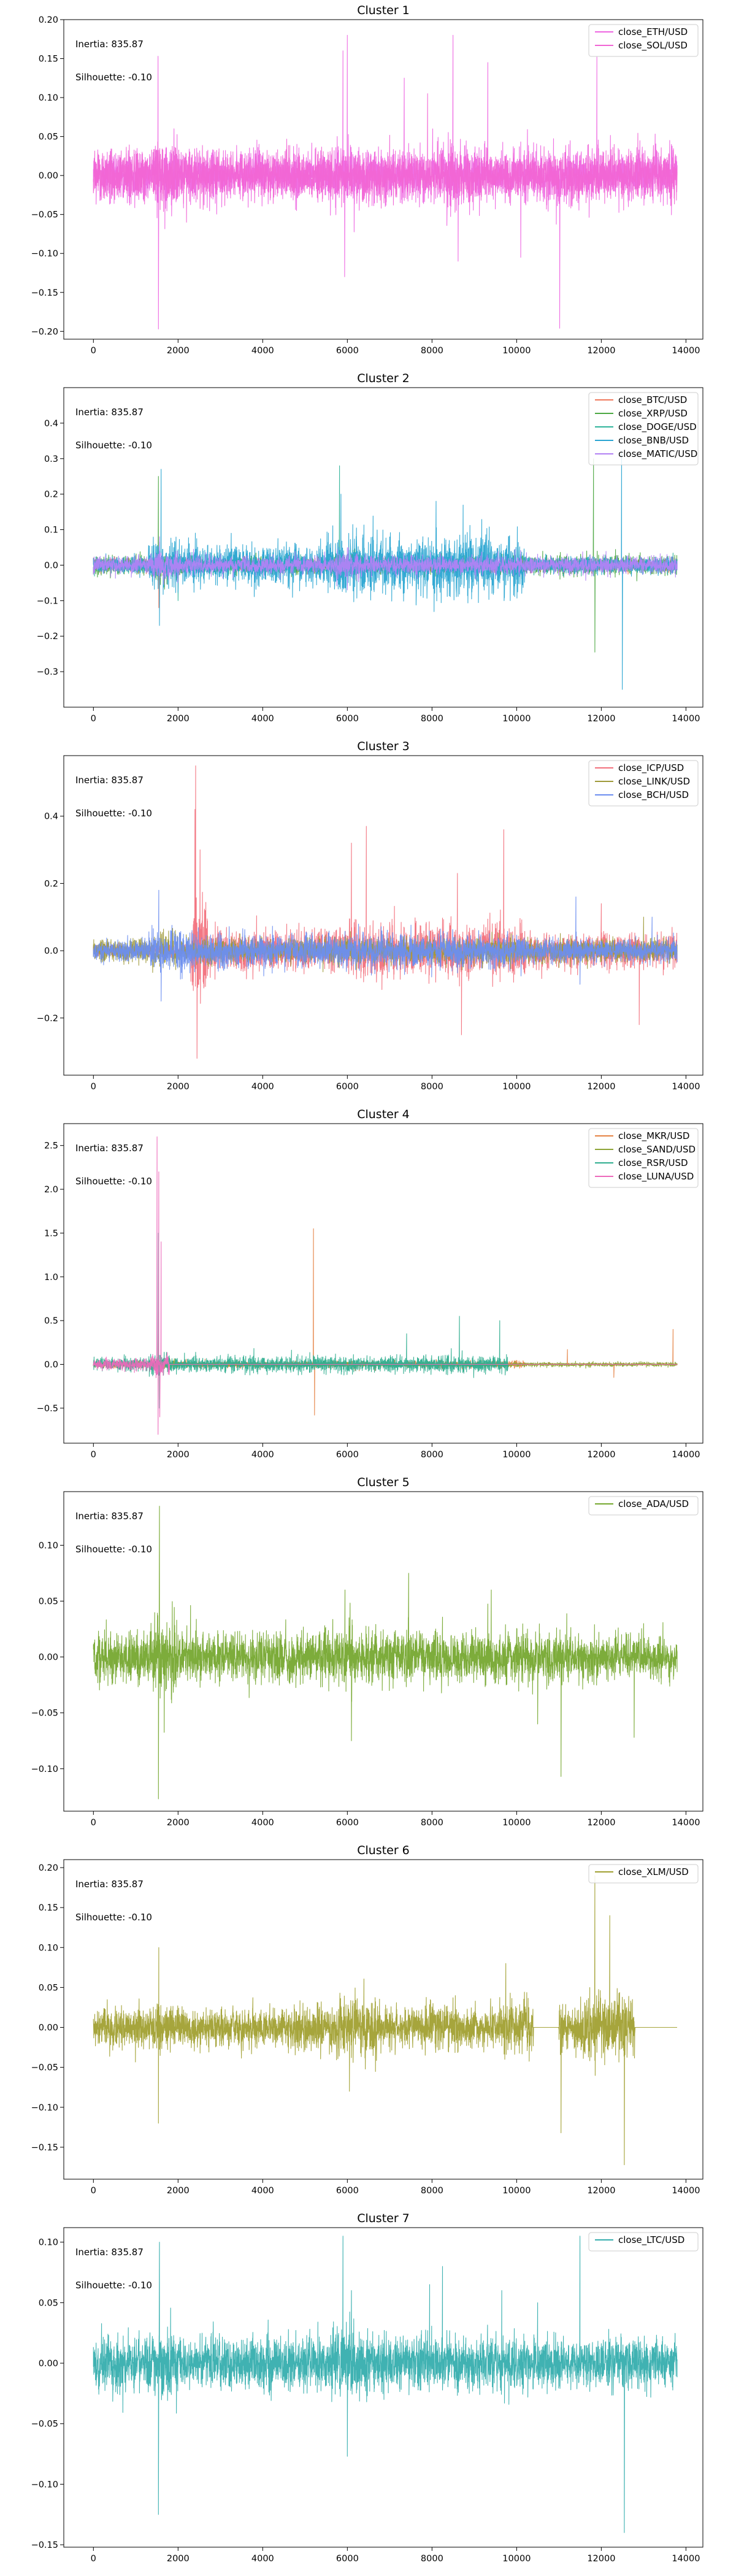 This screenshot has width=736, height=2576. Describe the element at coordinates (653, 441) in the screenshot. I see `legend-entry: close_BNB/USD` at that location.